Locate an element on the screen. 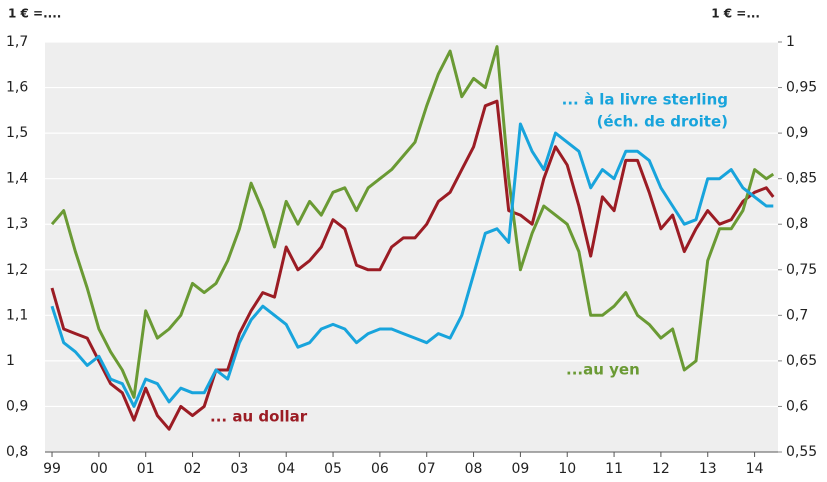  x-tick-label: 13 is located at coordinates (708, 469).